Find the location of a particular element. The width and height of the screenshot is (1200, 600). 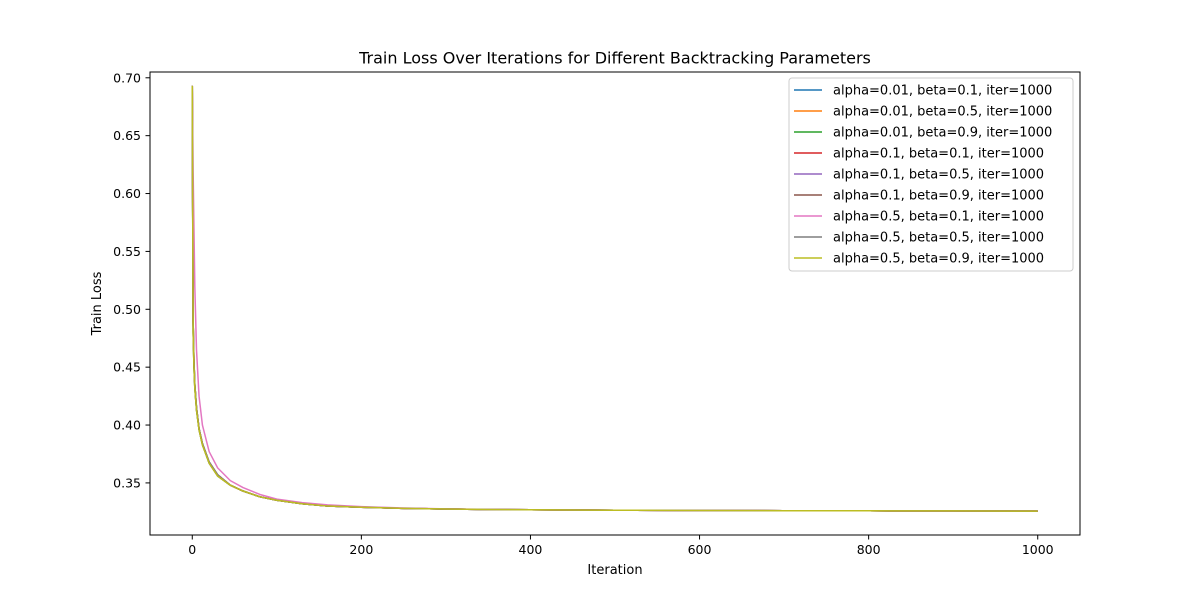

legend-box is located at coordinates (931, 174).